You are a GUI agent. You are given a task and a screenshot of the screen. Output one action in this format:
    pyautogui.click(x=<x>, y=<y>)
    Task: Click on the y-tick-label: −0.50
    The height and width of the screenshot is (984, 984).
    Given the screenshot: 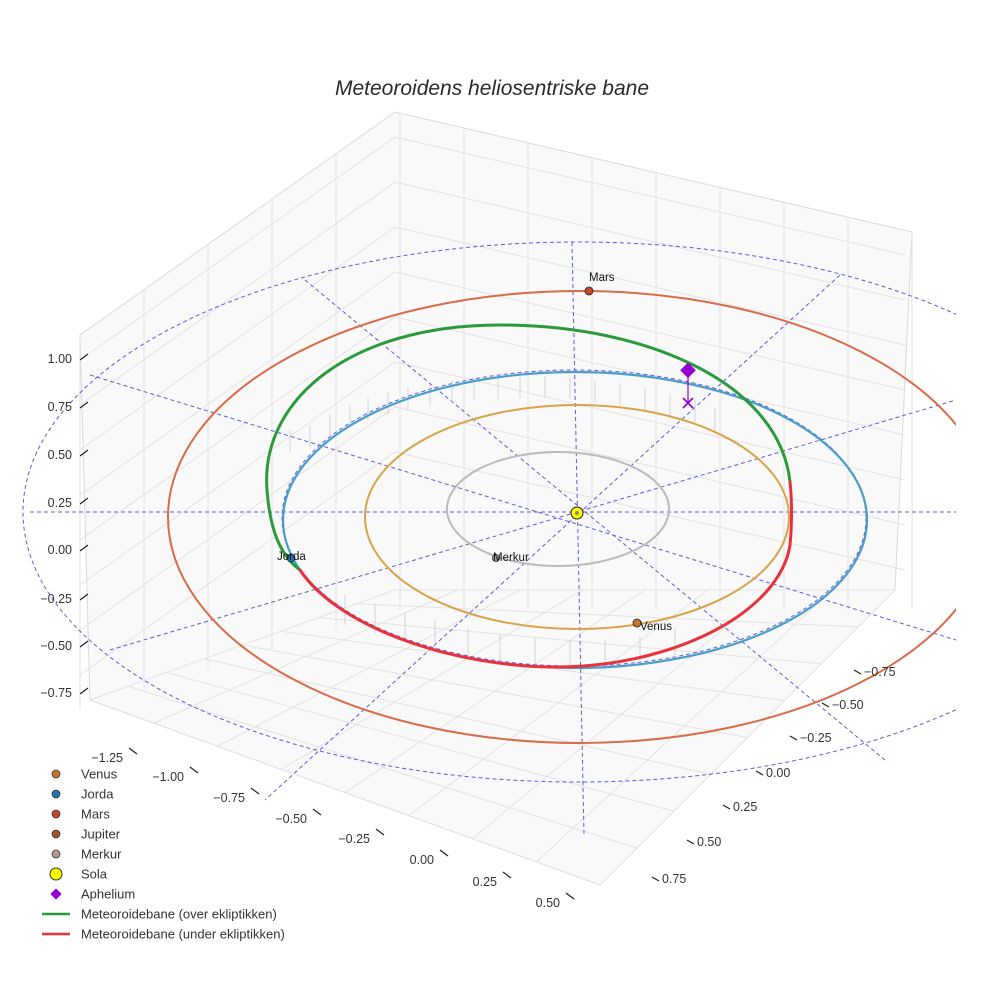 What is the action you would take?
    pyautogui.click(x=848, y=705)
    